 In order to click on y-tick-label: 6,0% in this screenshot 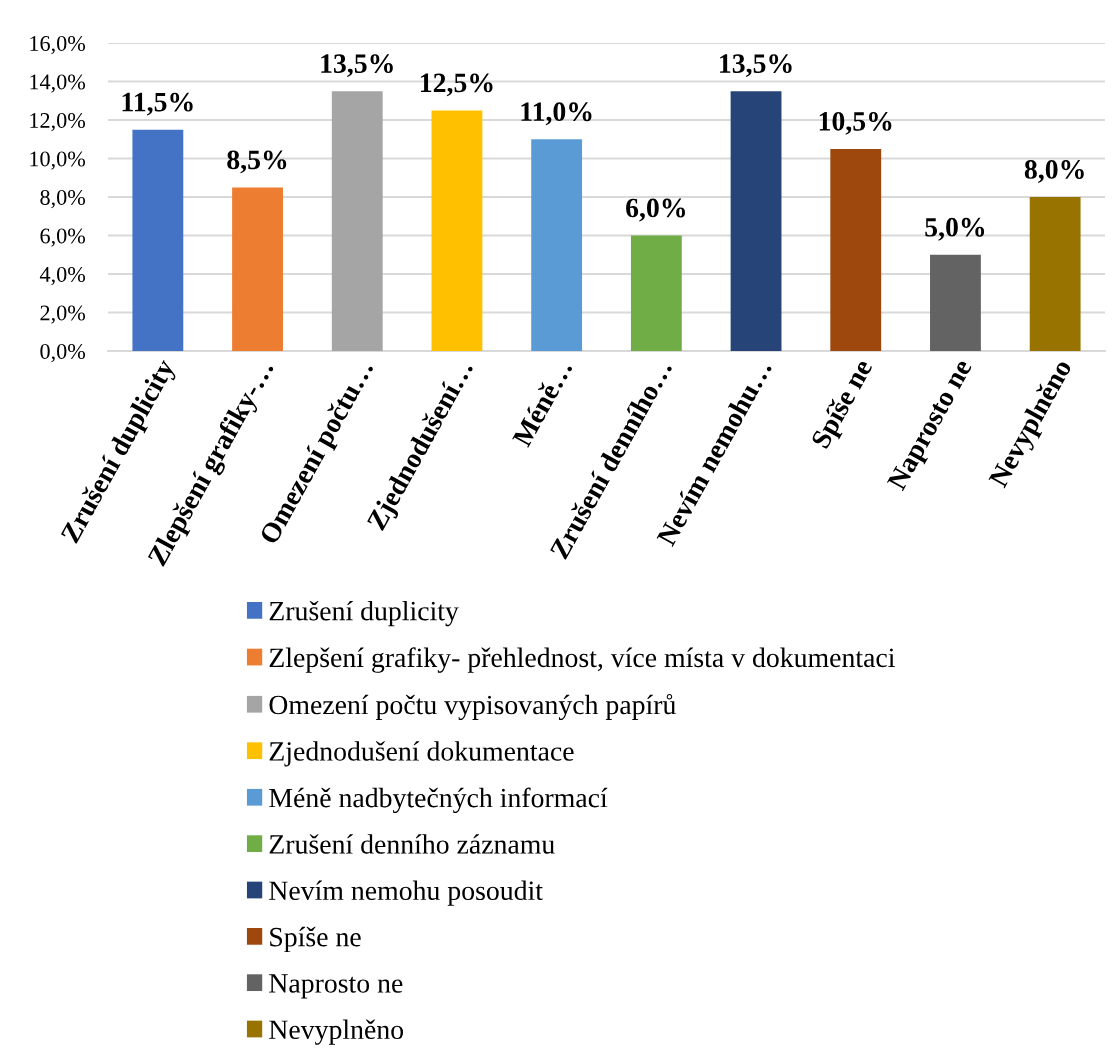, I will do `click(63, 237)`.